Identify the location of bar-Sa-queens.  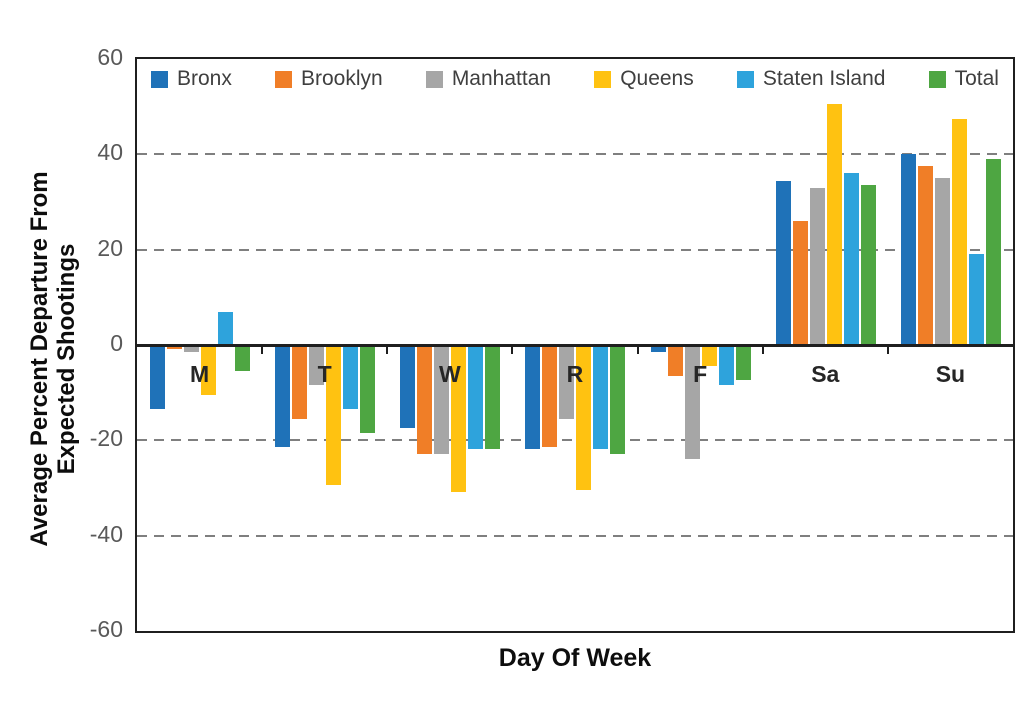
(834, 224).